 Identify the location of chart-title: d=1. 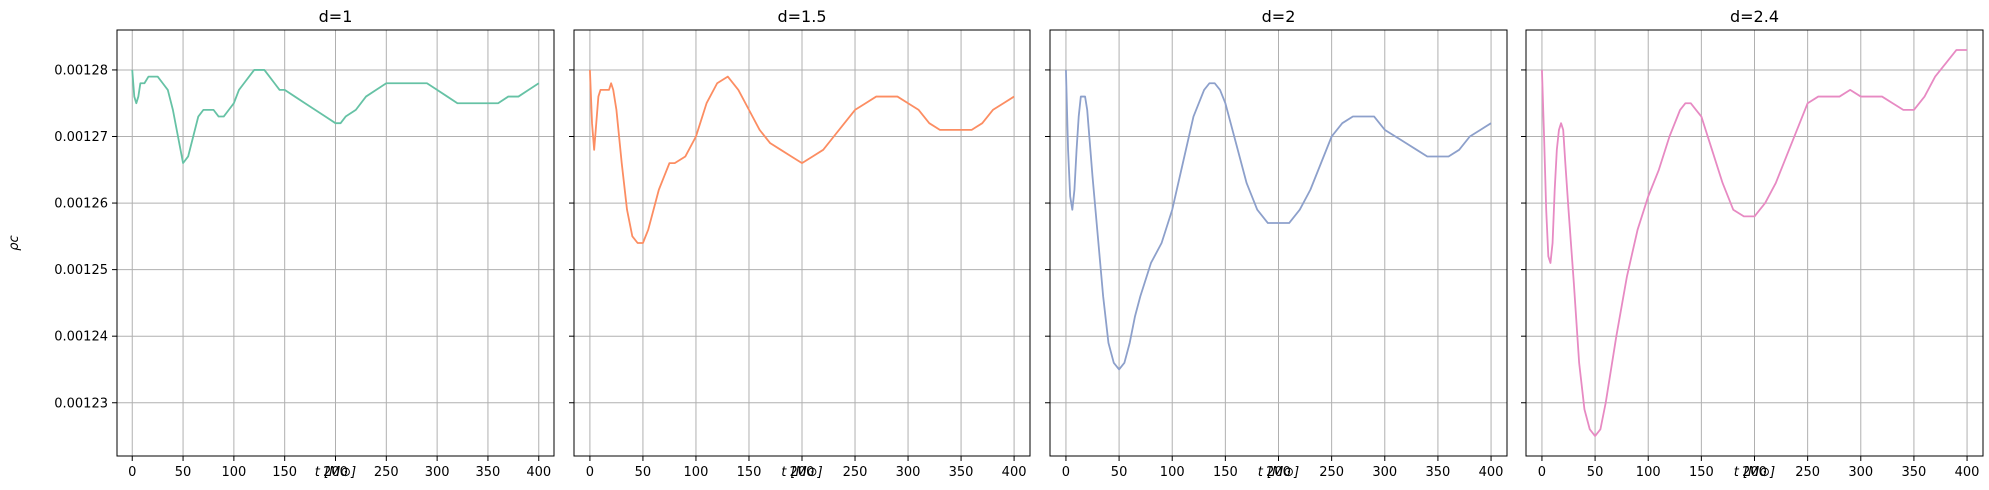
(336, 16).